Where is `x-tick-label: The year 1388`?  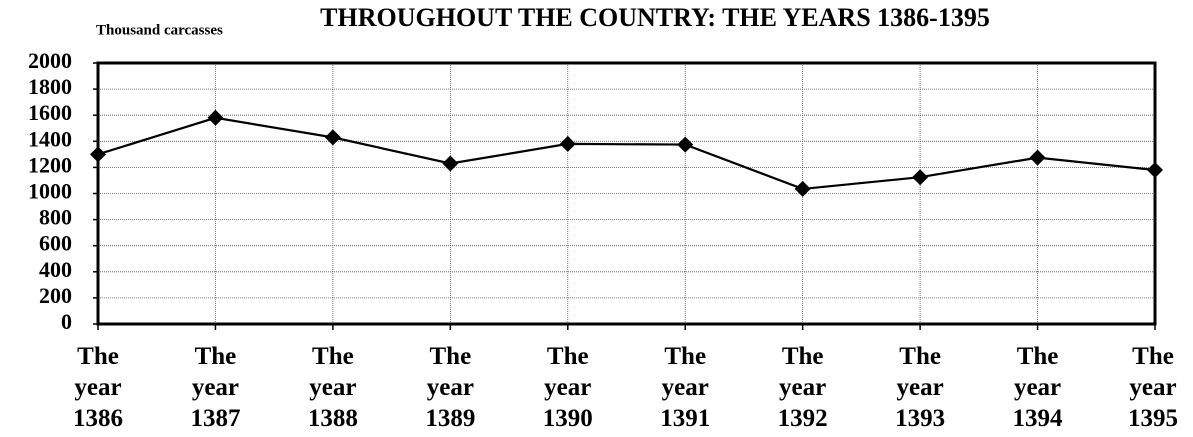
x-tick-label: The year 1388 is located at coordinates (332, 387).